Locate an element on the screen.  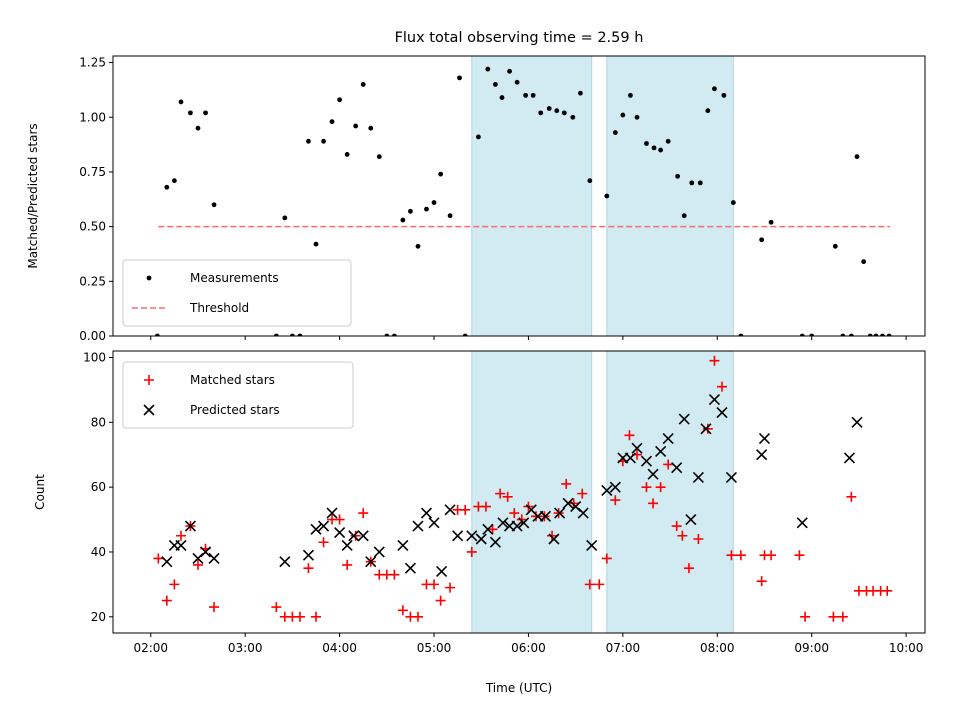
top-legend-box is located at coordinates (237, 293).